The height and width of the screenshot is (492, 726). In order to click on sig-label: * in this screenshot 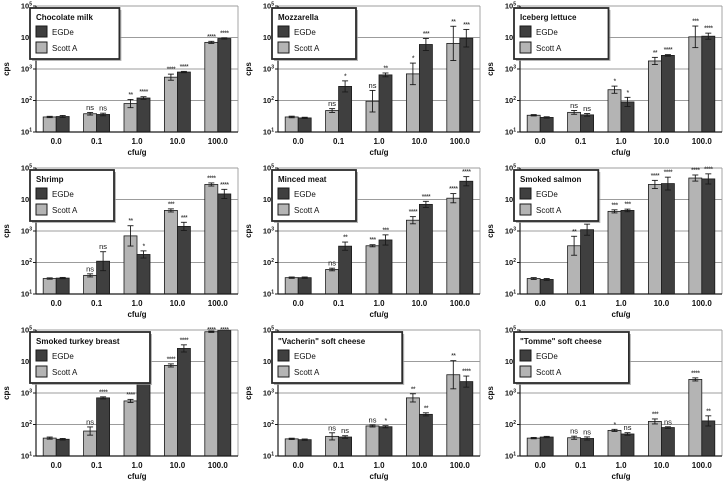, I will do `click(627, 93)`.